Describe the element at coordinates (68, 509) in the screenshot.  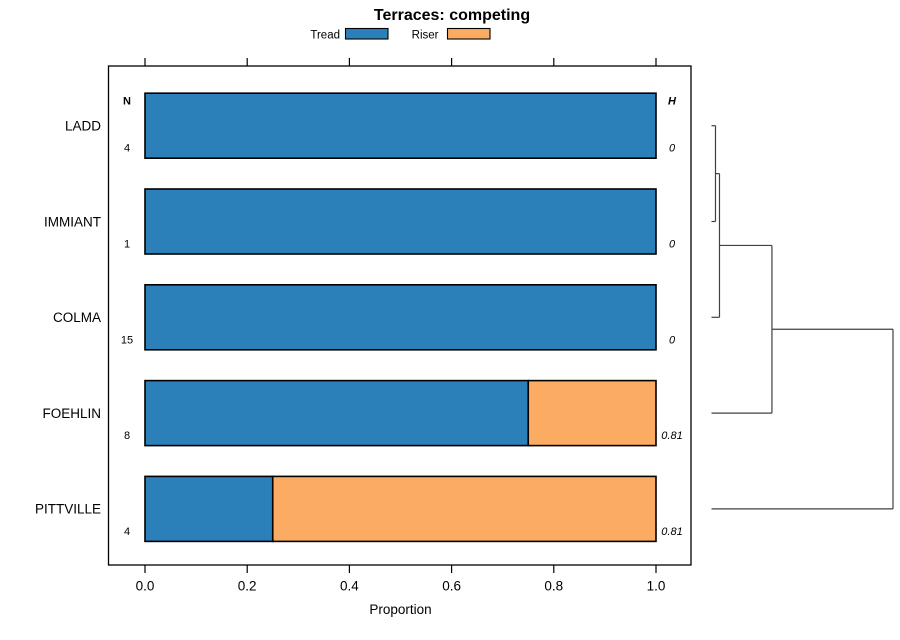
I see `category-label: PITTVILLE` at that location.